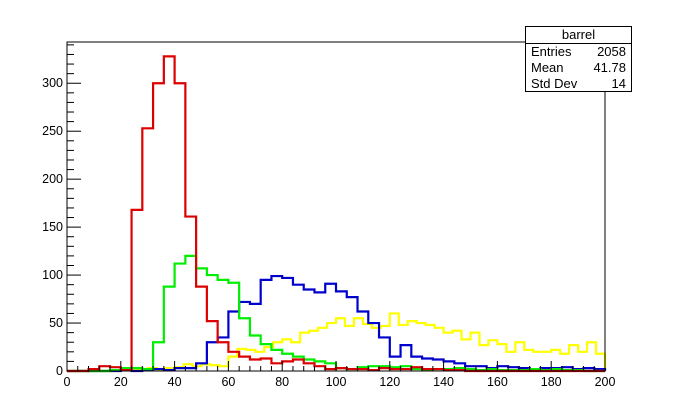 The height and width of the screenshot is (413, 674). Describe the element at coordinates (389, 382) in the screenshot. I see `x-tick-label: 120` at that location.